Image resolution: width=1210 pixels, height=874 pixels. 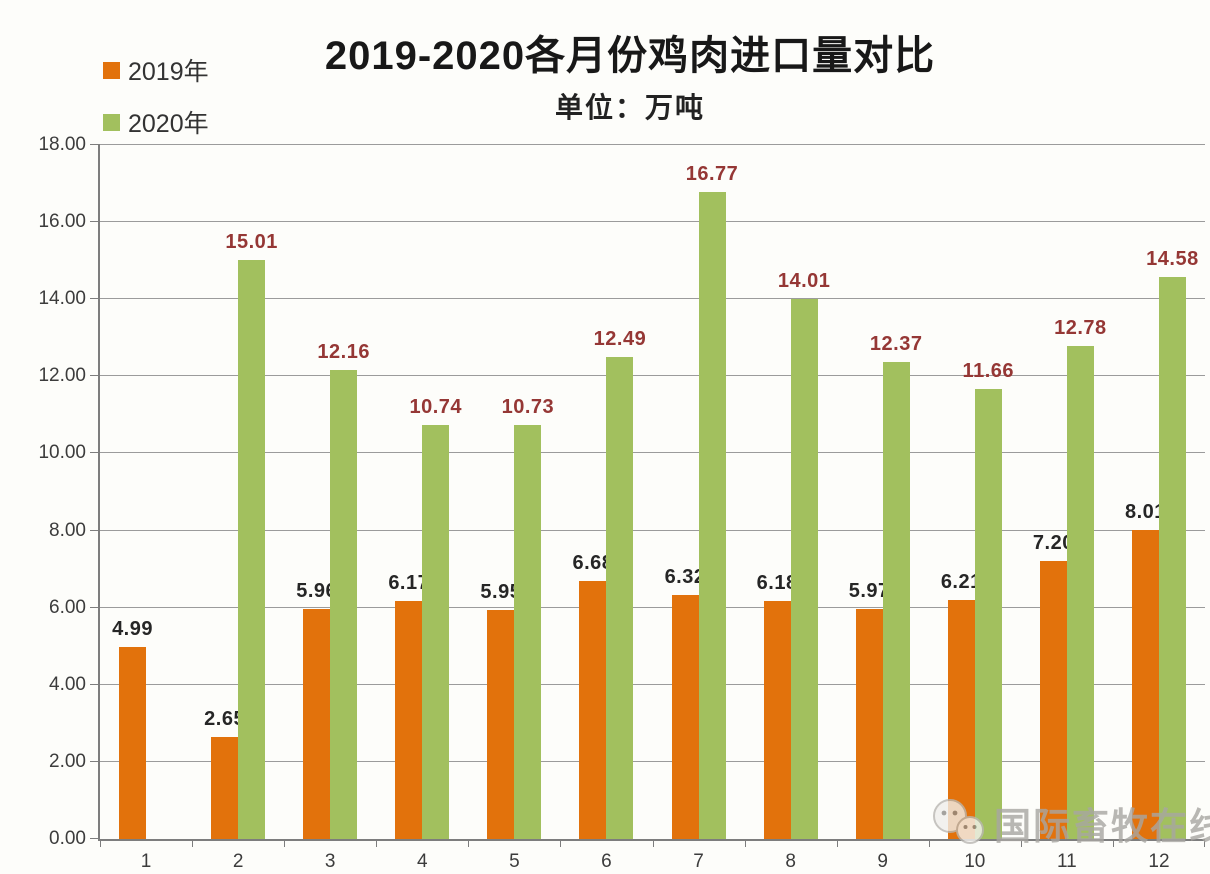 What do you see at coordinates (317, 724) in the screenshot?
I see `bar-2019年-month-3` at bounding box center [317, 724].